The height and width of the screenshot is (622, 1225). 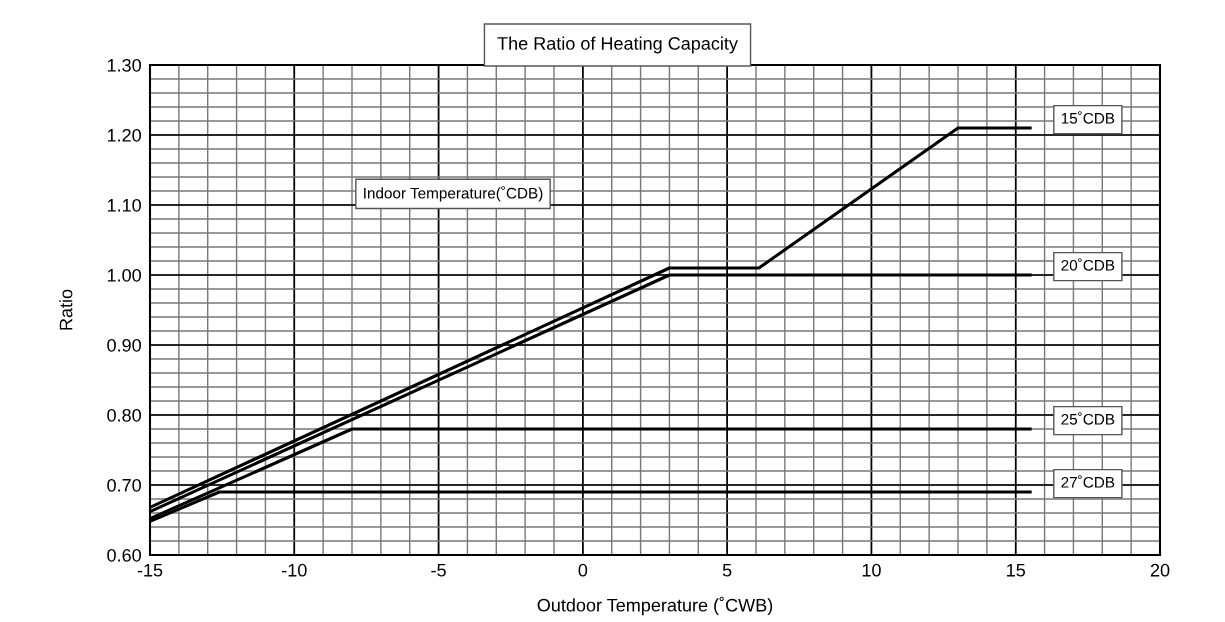 What do you see at coordinates (1088, 117) in the screenshot?
I see `text: 15˚CDB` at bounding box center [1088, 117].